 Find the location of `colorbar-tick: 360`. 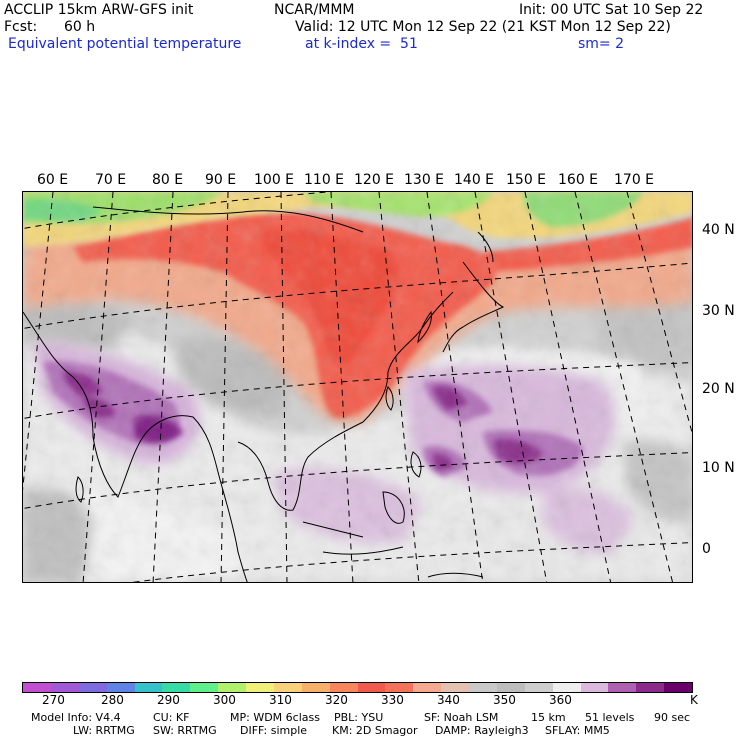

colorbar-tick: 360 is located at coordinates (560, 700).